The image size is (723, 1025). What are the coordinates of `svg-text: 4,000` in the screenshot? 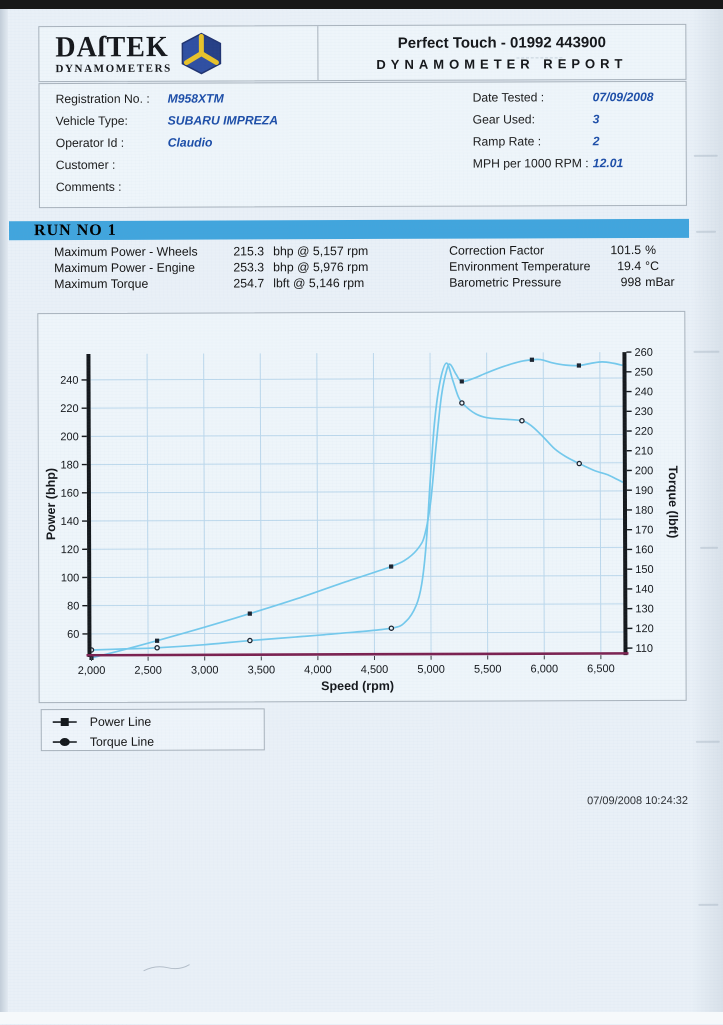 It's located at (318, 670).